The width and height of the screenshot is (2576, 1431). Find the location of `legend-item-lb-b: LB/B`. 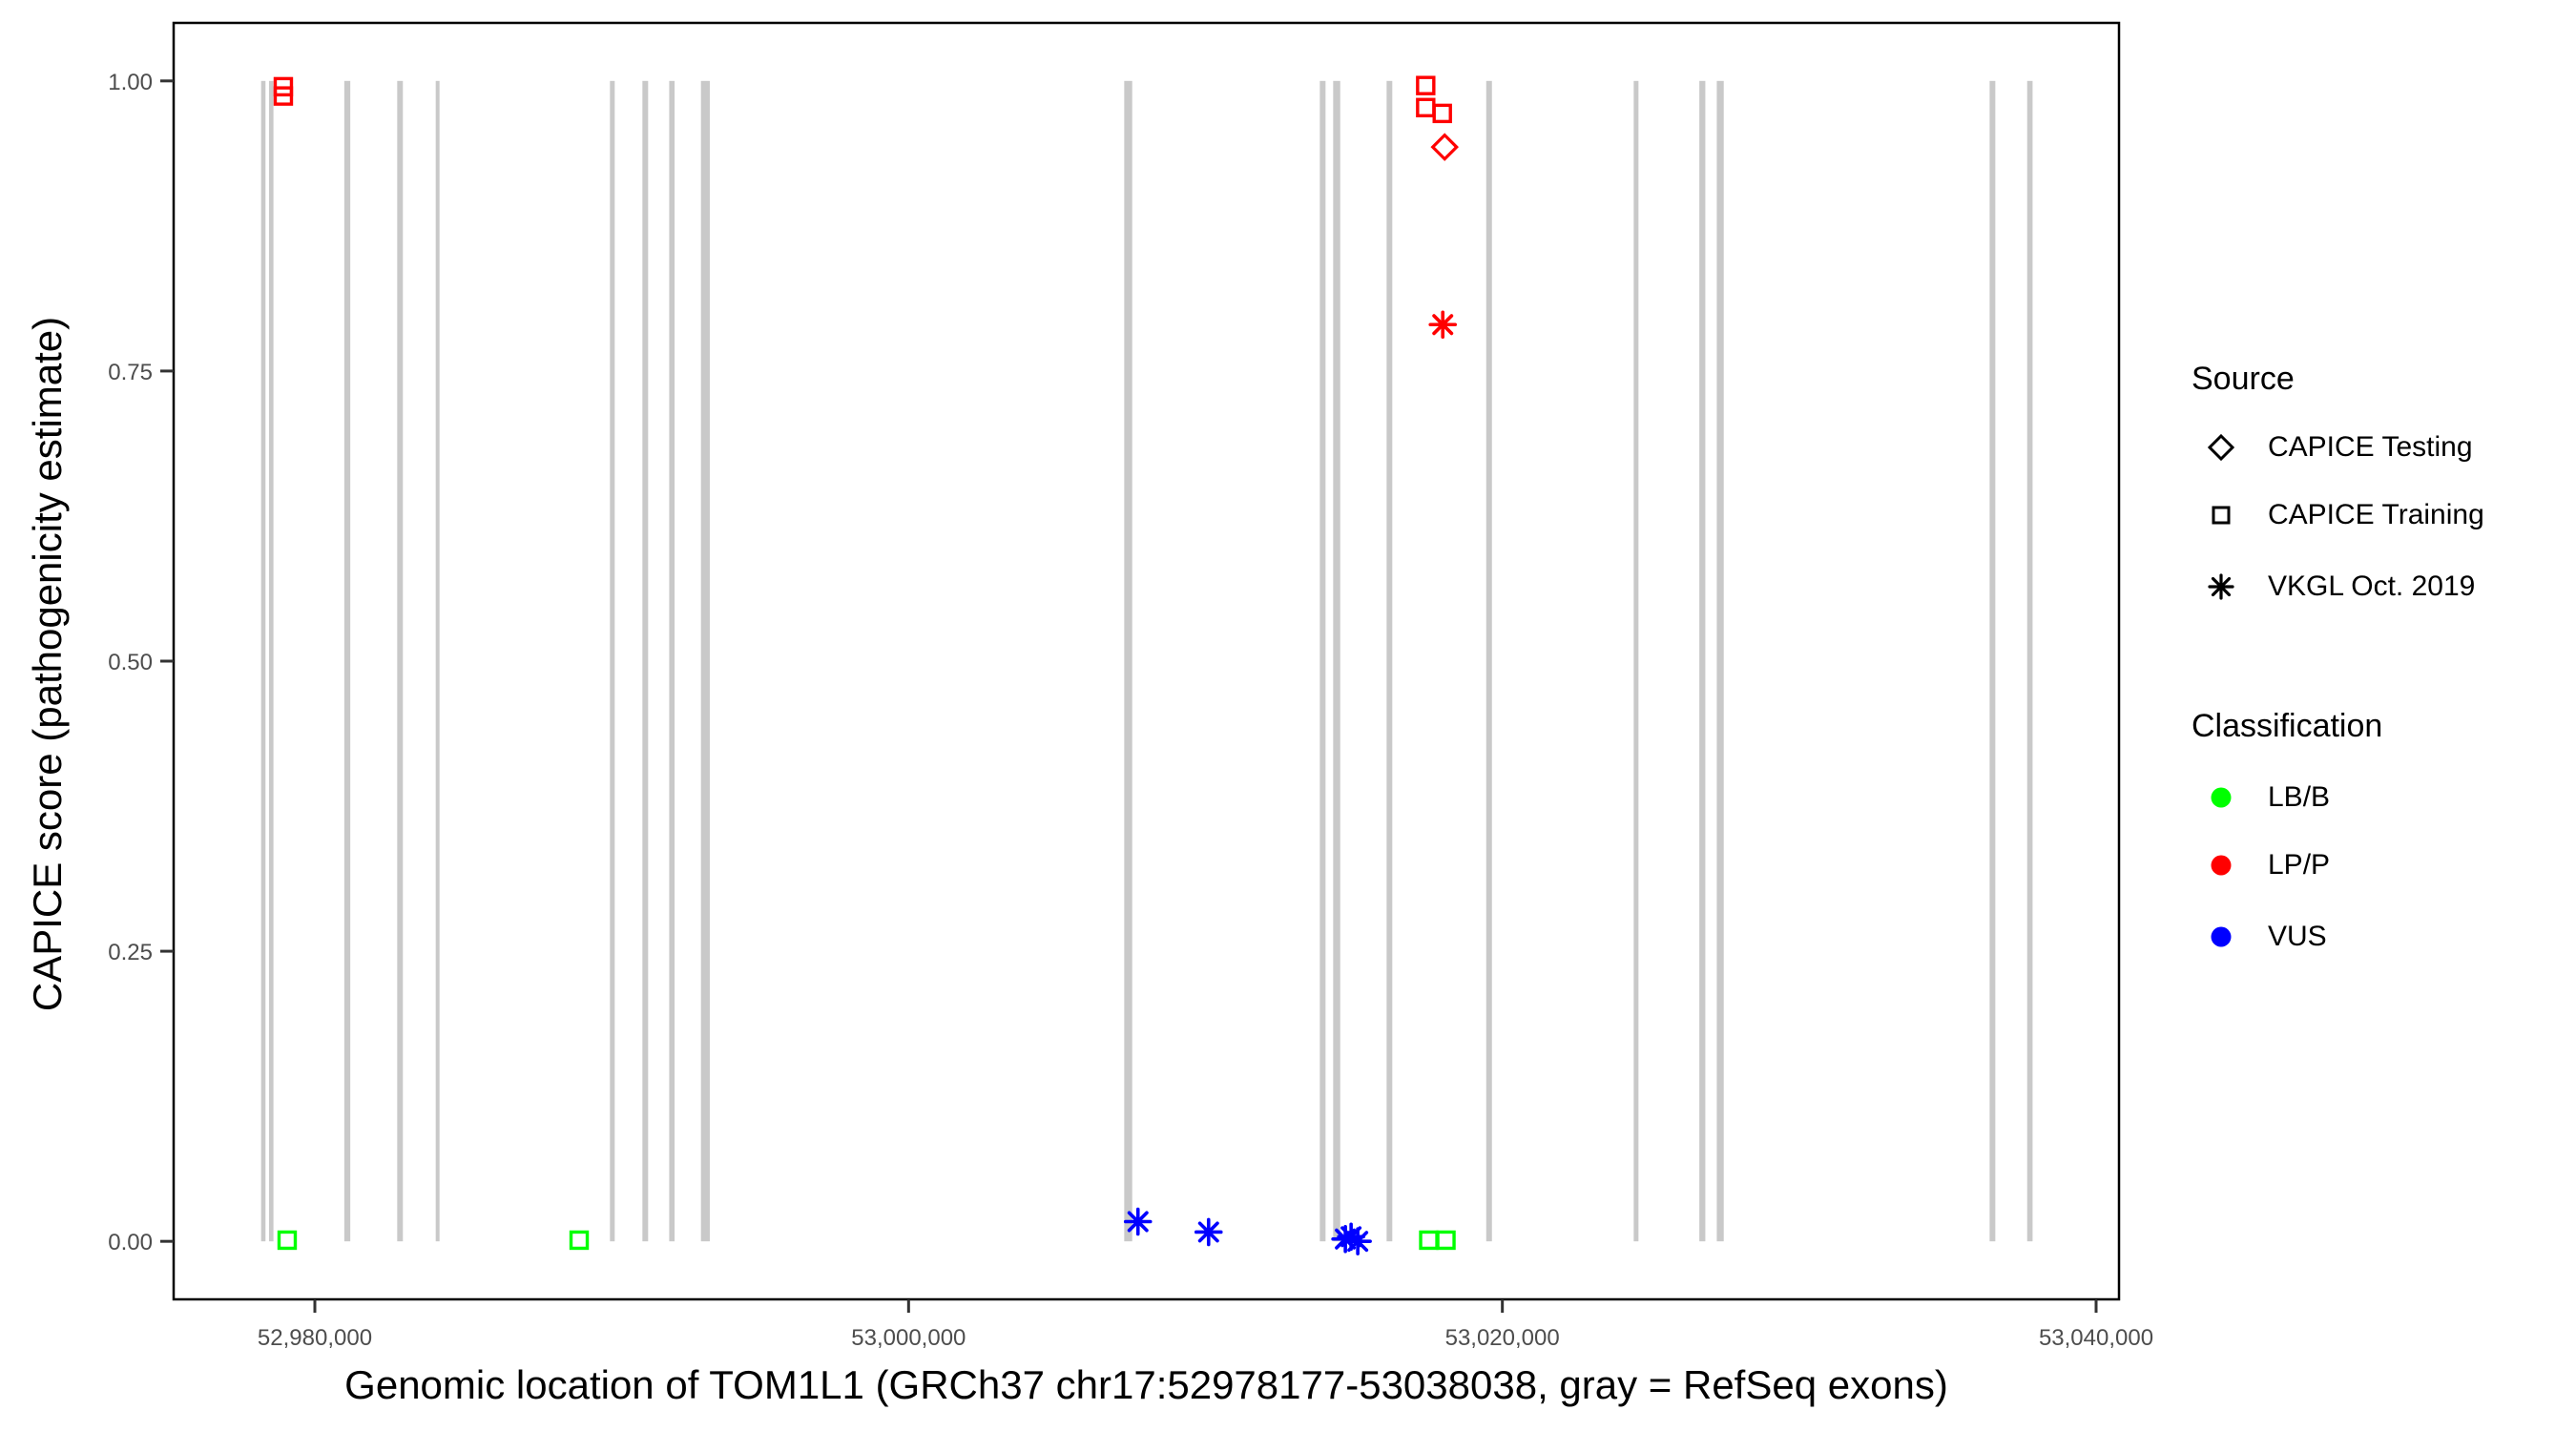

legend-item-lb-b: LB/B is located at coordinates (2267, 797).